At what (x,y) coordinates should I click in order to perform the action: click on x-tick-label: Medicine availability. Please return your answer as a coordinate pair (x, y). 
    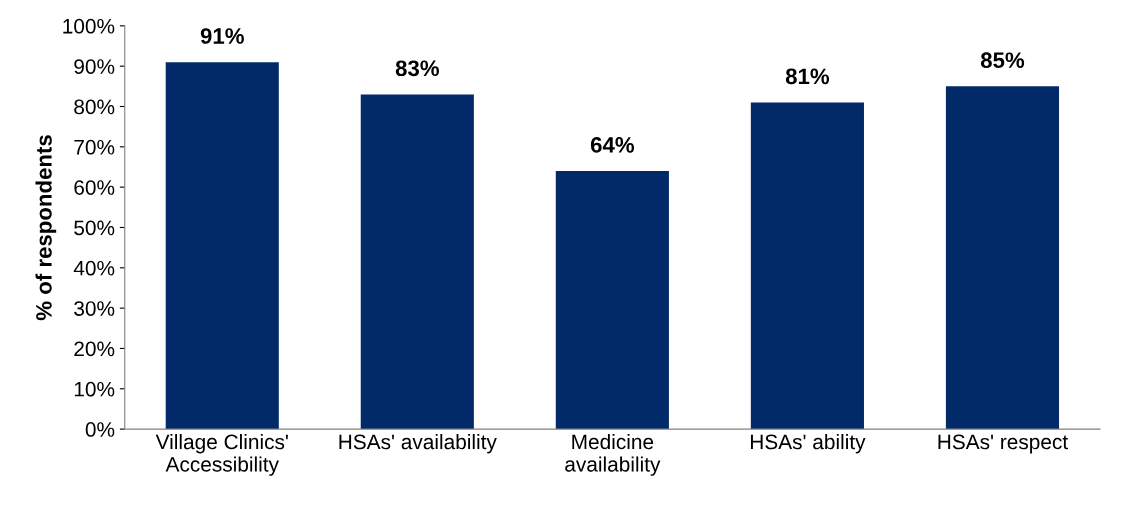
    Looking at the image, I should click on (613, 454).